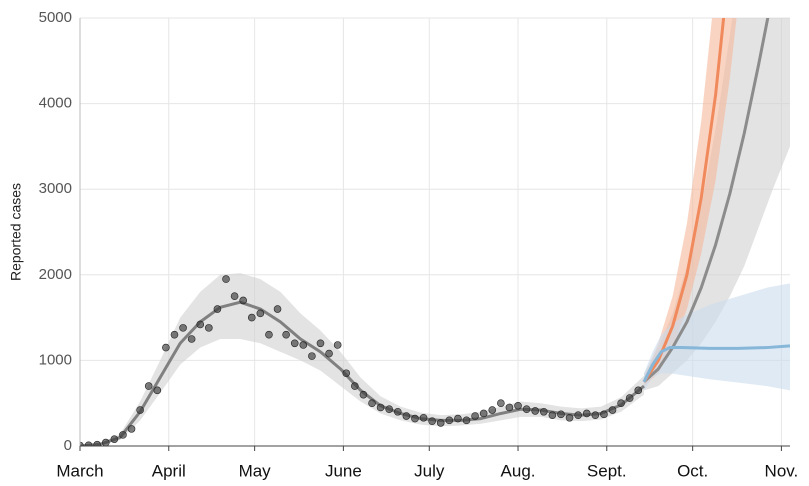 This screenshot has height=486, width=809. Describe the element at coordinates (716, 337) in the screenshot. I see `confidence-band` at that location.